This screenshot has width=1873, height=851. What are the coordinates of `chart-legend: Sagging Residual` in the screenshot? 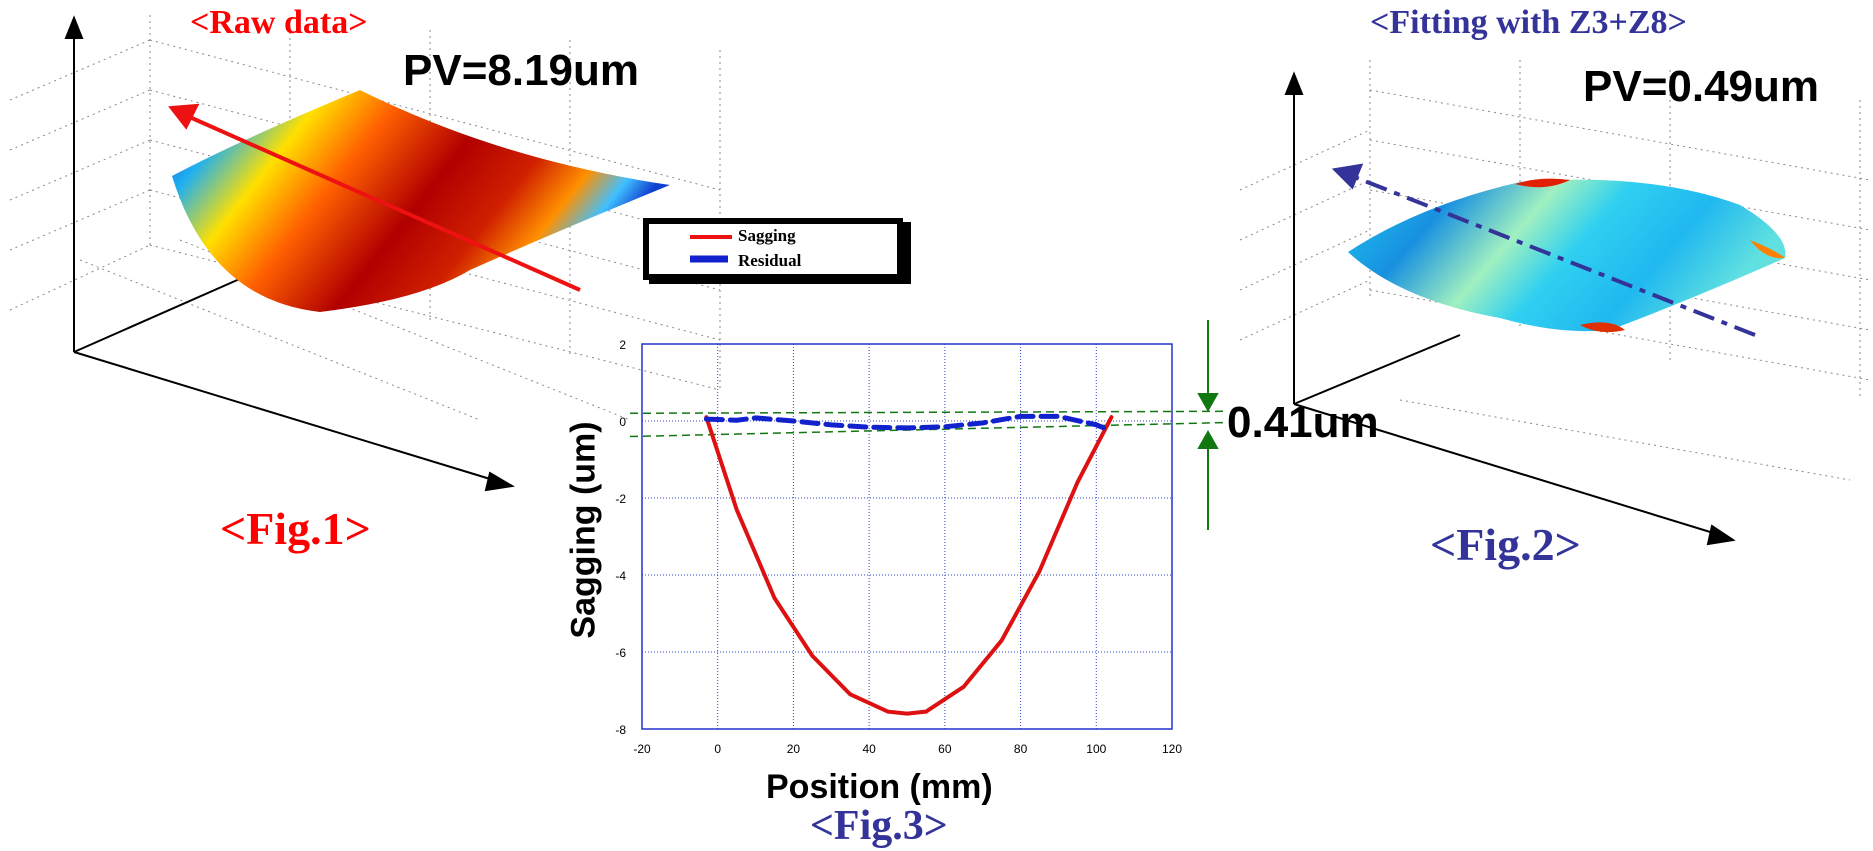 It's located at (777, 251).